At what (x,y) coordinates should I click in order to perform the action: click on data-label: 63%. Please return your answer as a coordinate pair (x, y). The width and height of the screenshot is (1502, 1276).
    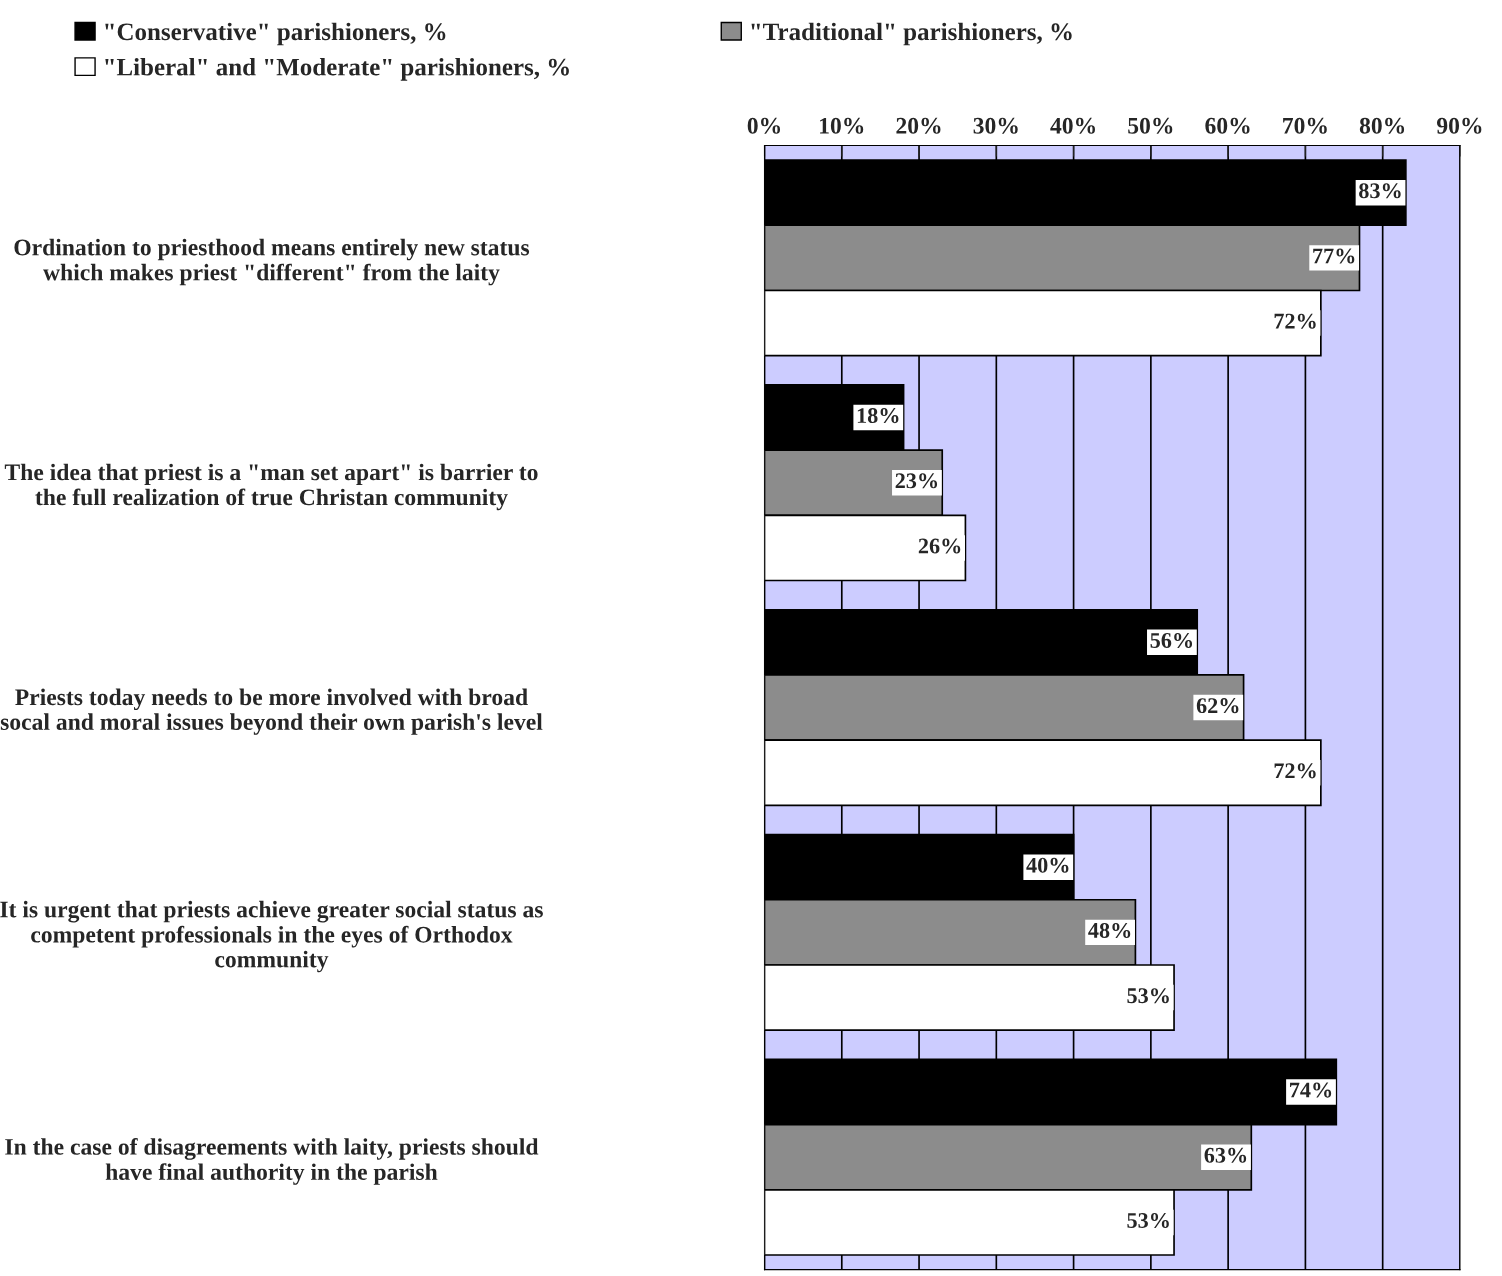
    Looking at the image, I should click on (1225, 1155).